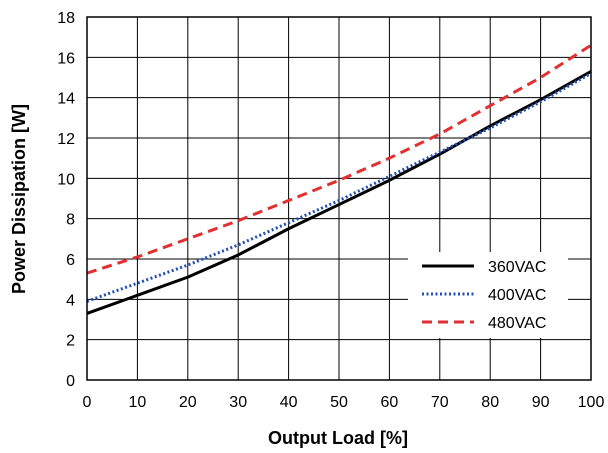  Describe the element at coordinates (66, 58) in the screenshot. I see `y-tick-label: 16` at that location.